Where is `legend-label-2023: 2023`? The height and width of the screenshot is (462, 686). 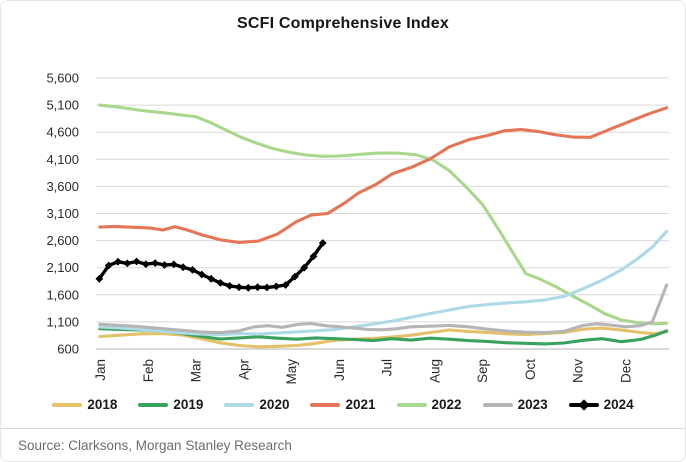 legend-label-2023: 2023 is located at coordinates (532, 404).